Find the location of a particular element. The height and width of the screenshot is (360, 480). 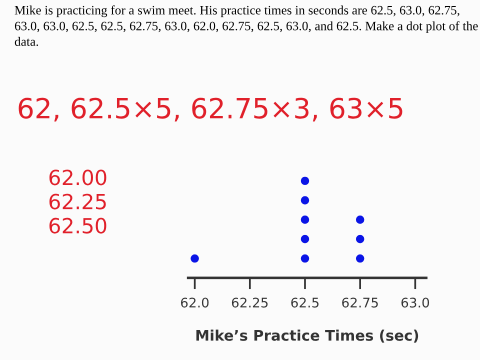

text: 62.00 62.25 62.50 is located at coordinates (77, 202).